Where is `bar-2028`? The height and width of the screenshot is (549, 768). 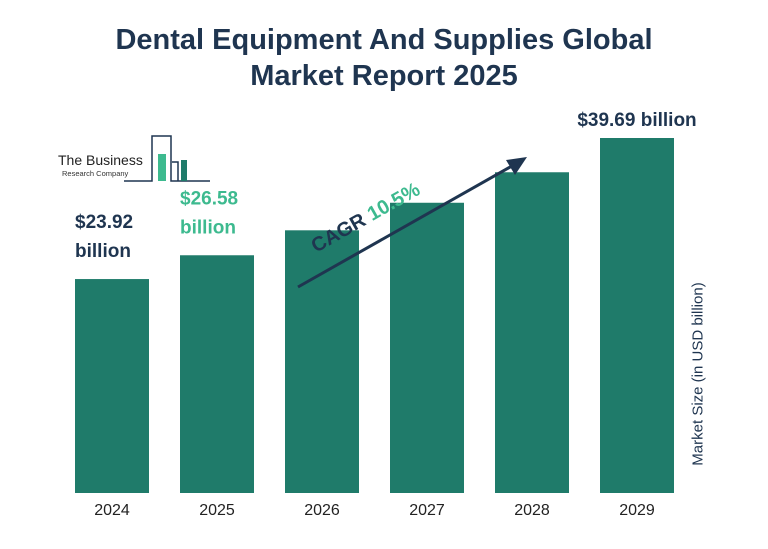
bar-2028 is located at coordinates (532, 332).